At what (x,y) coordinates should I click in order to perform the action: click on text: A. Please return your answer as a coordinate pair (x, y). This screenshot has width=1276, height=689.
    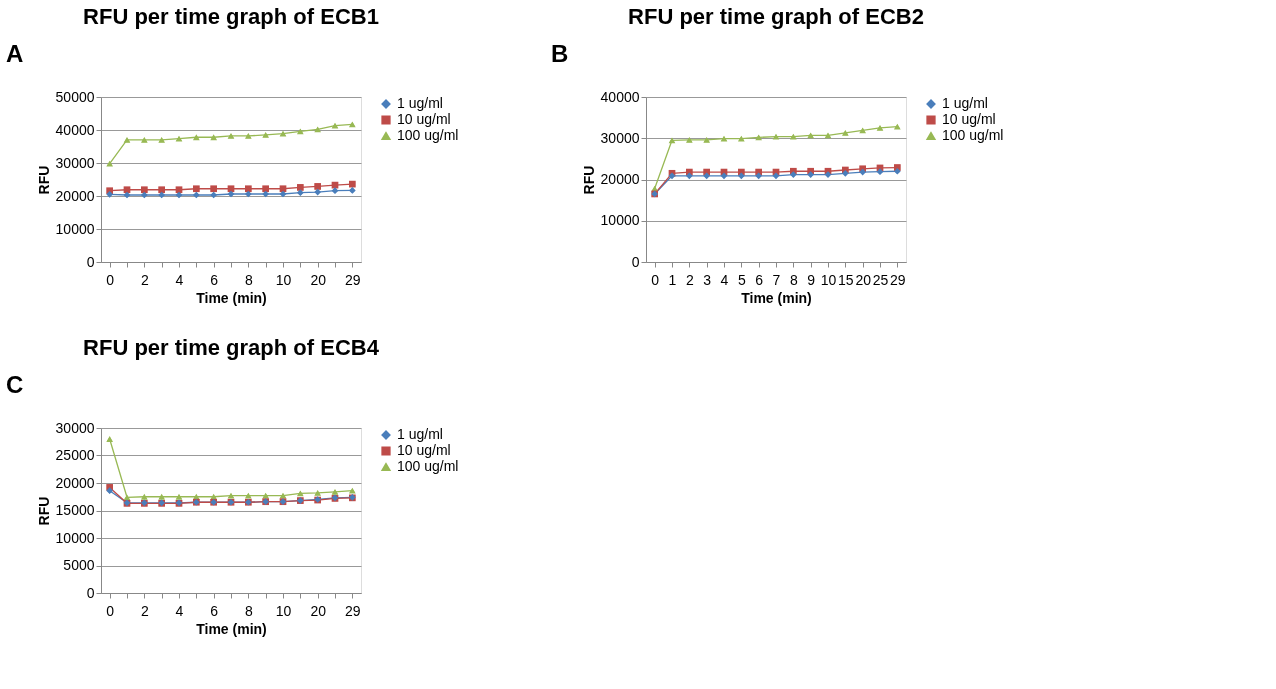
    Looking at the image, I should click on (15, 53).